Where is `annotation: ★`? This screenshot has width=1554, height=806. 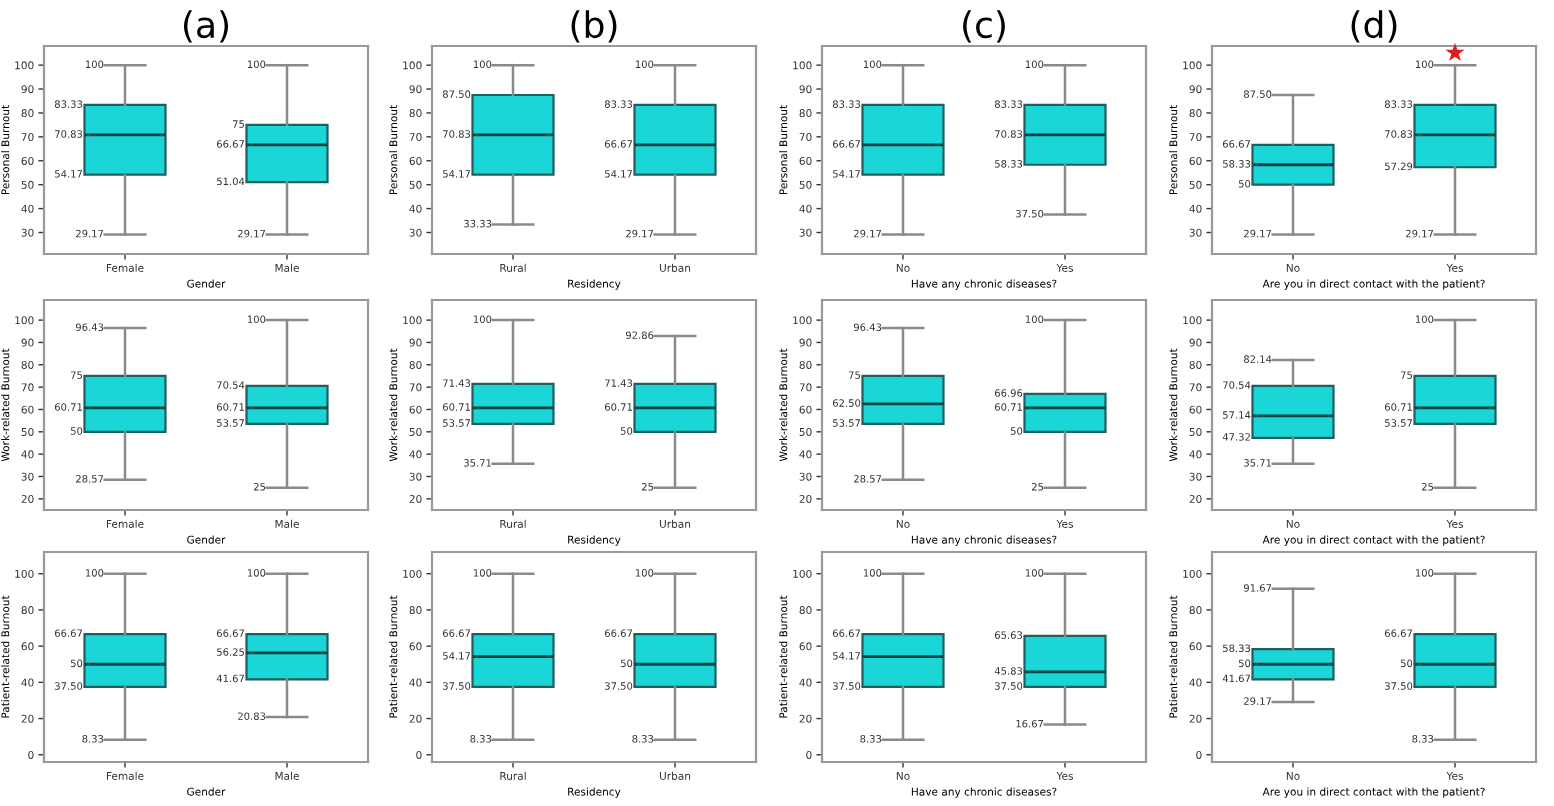
annotation: ★ is located at coordinates (1455, 52).